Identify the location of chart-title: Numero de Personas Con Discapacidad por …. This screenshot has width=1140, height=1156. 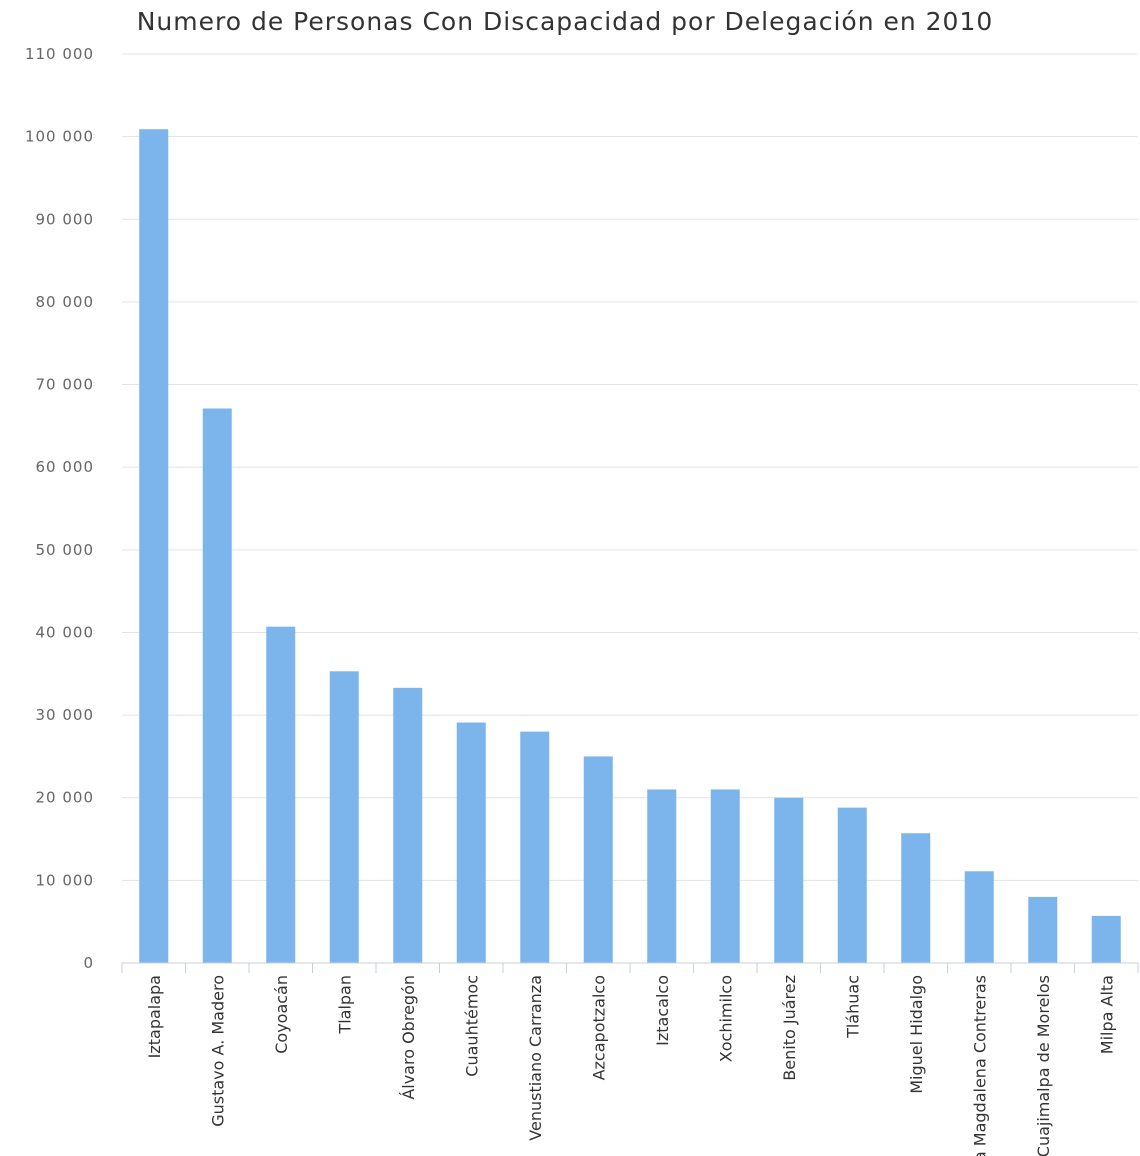
(565, 21).